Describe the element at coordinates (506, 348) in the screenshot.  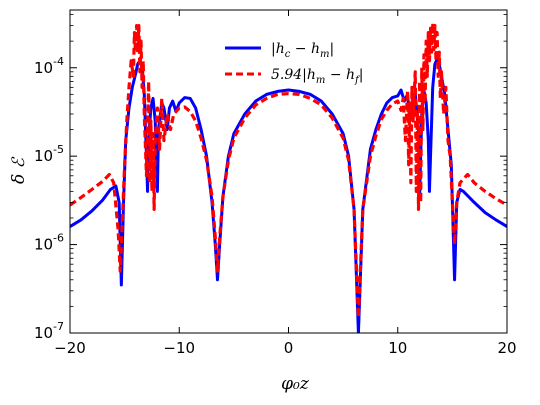
I see `x-tick-label: 20` at that location.